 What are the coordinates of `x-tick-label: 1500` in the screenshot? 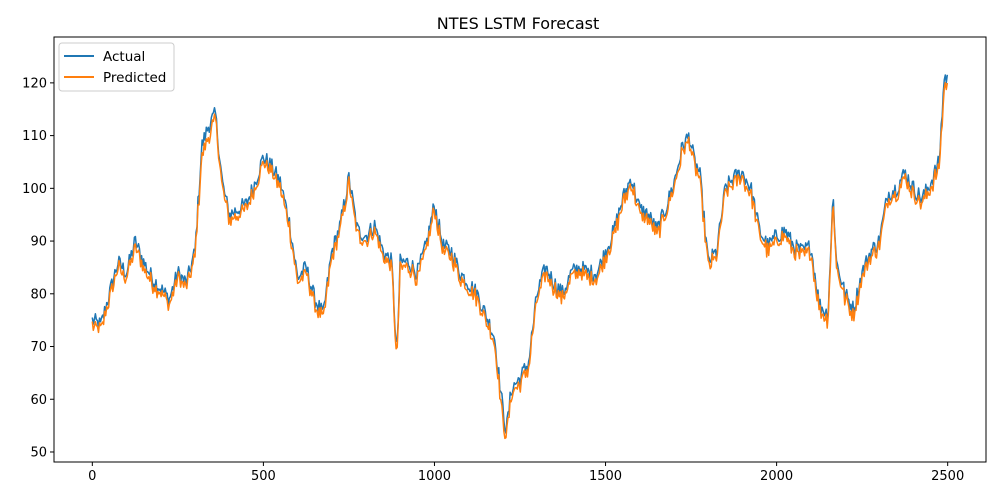 It's located at (605, 476).